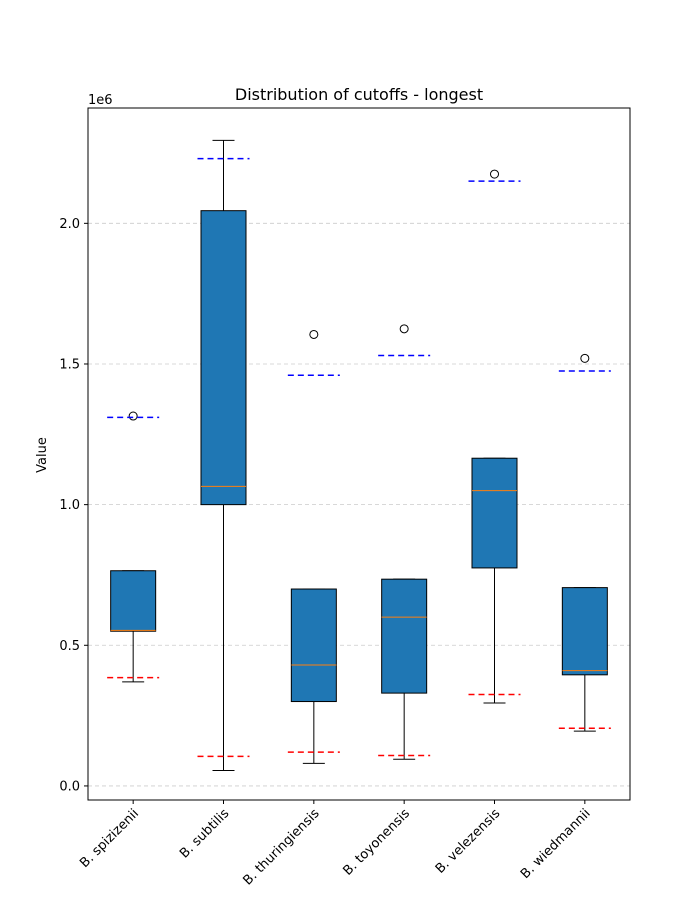  Describe the element at coordinates (69, 786) in the screenshot. I see `y-tick-label: 0.0` at that location.